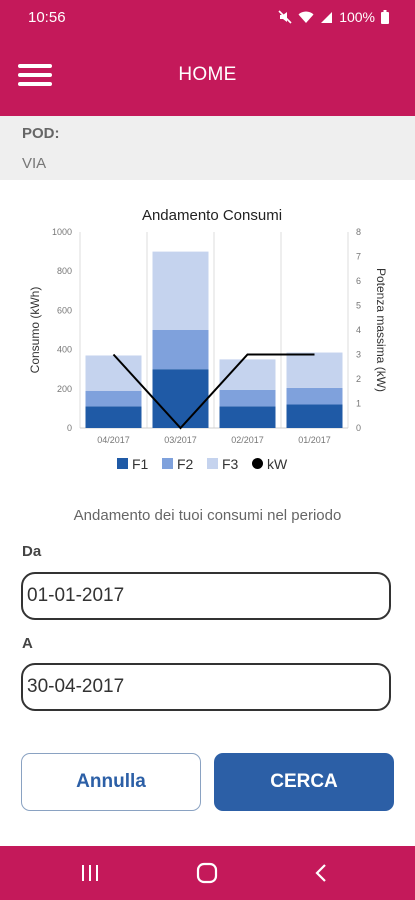 The width and height of the screenshot is (415, 900). Describe the element at coordinates (27, 643) in the screenshot. I see `to-date-label: A` at that location.